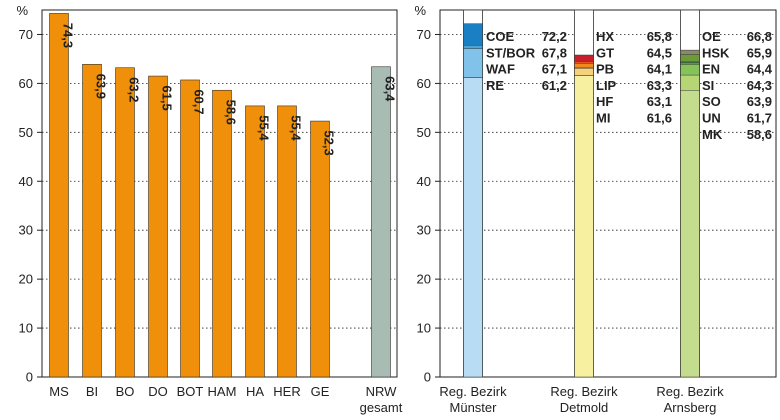 The width and height of the screenshot is (780, 420). What do you see at coordinates (759, 36) in the screenshot?
I see `district-value-label: 66,8` at bounding box center [759, 36].